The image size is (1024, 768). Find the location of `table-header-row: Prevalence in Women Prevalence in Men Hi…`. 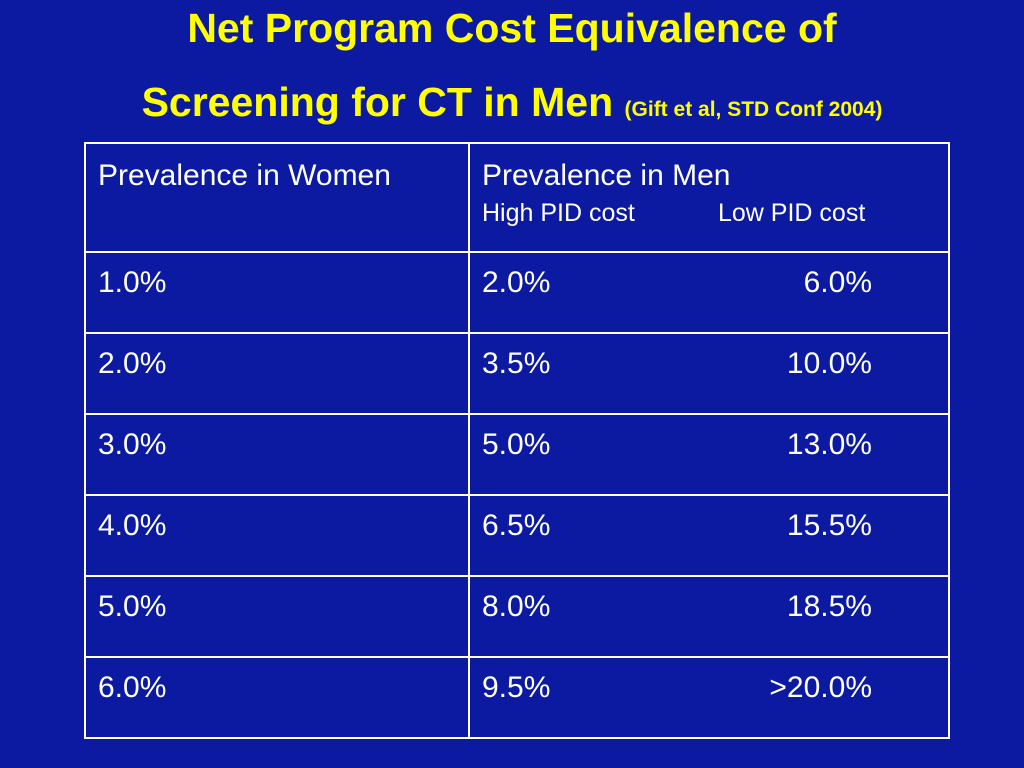

table-header-row: Prevalence in Women Prevalence in Men Hi… is located at coordinates (517, 197).